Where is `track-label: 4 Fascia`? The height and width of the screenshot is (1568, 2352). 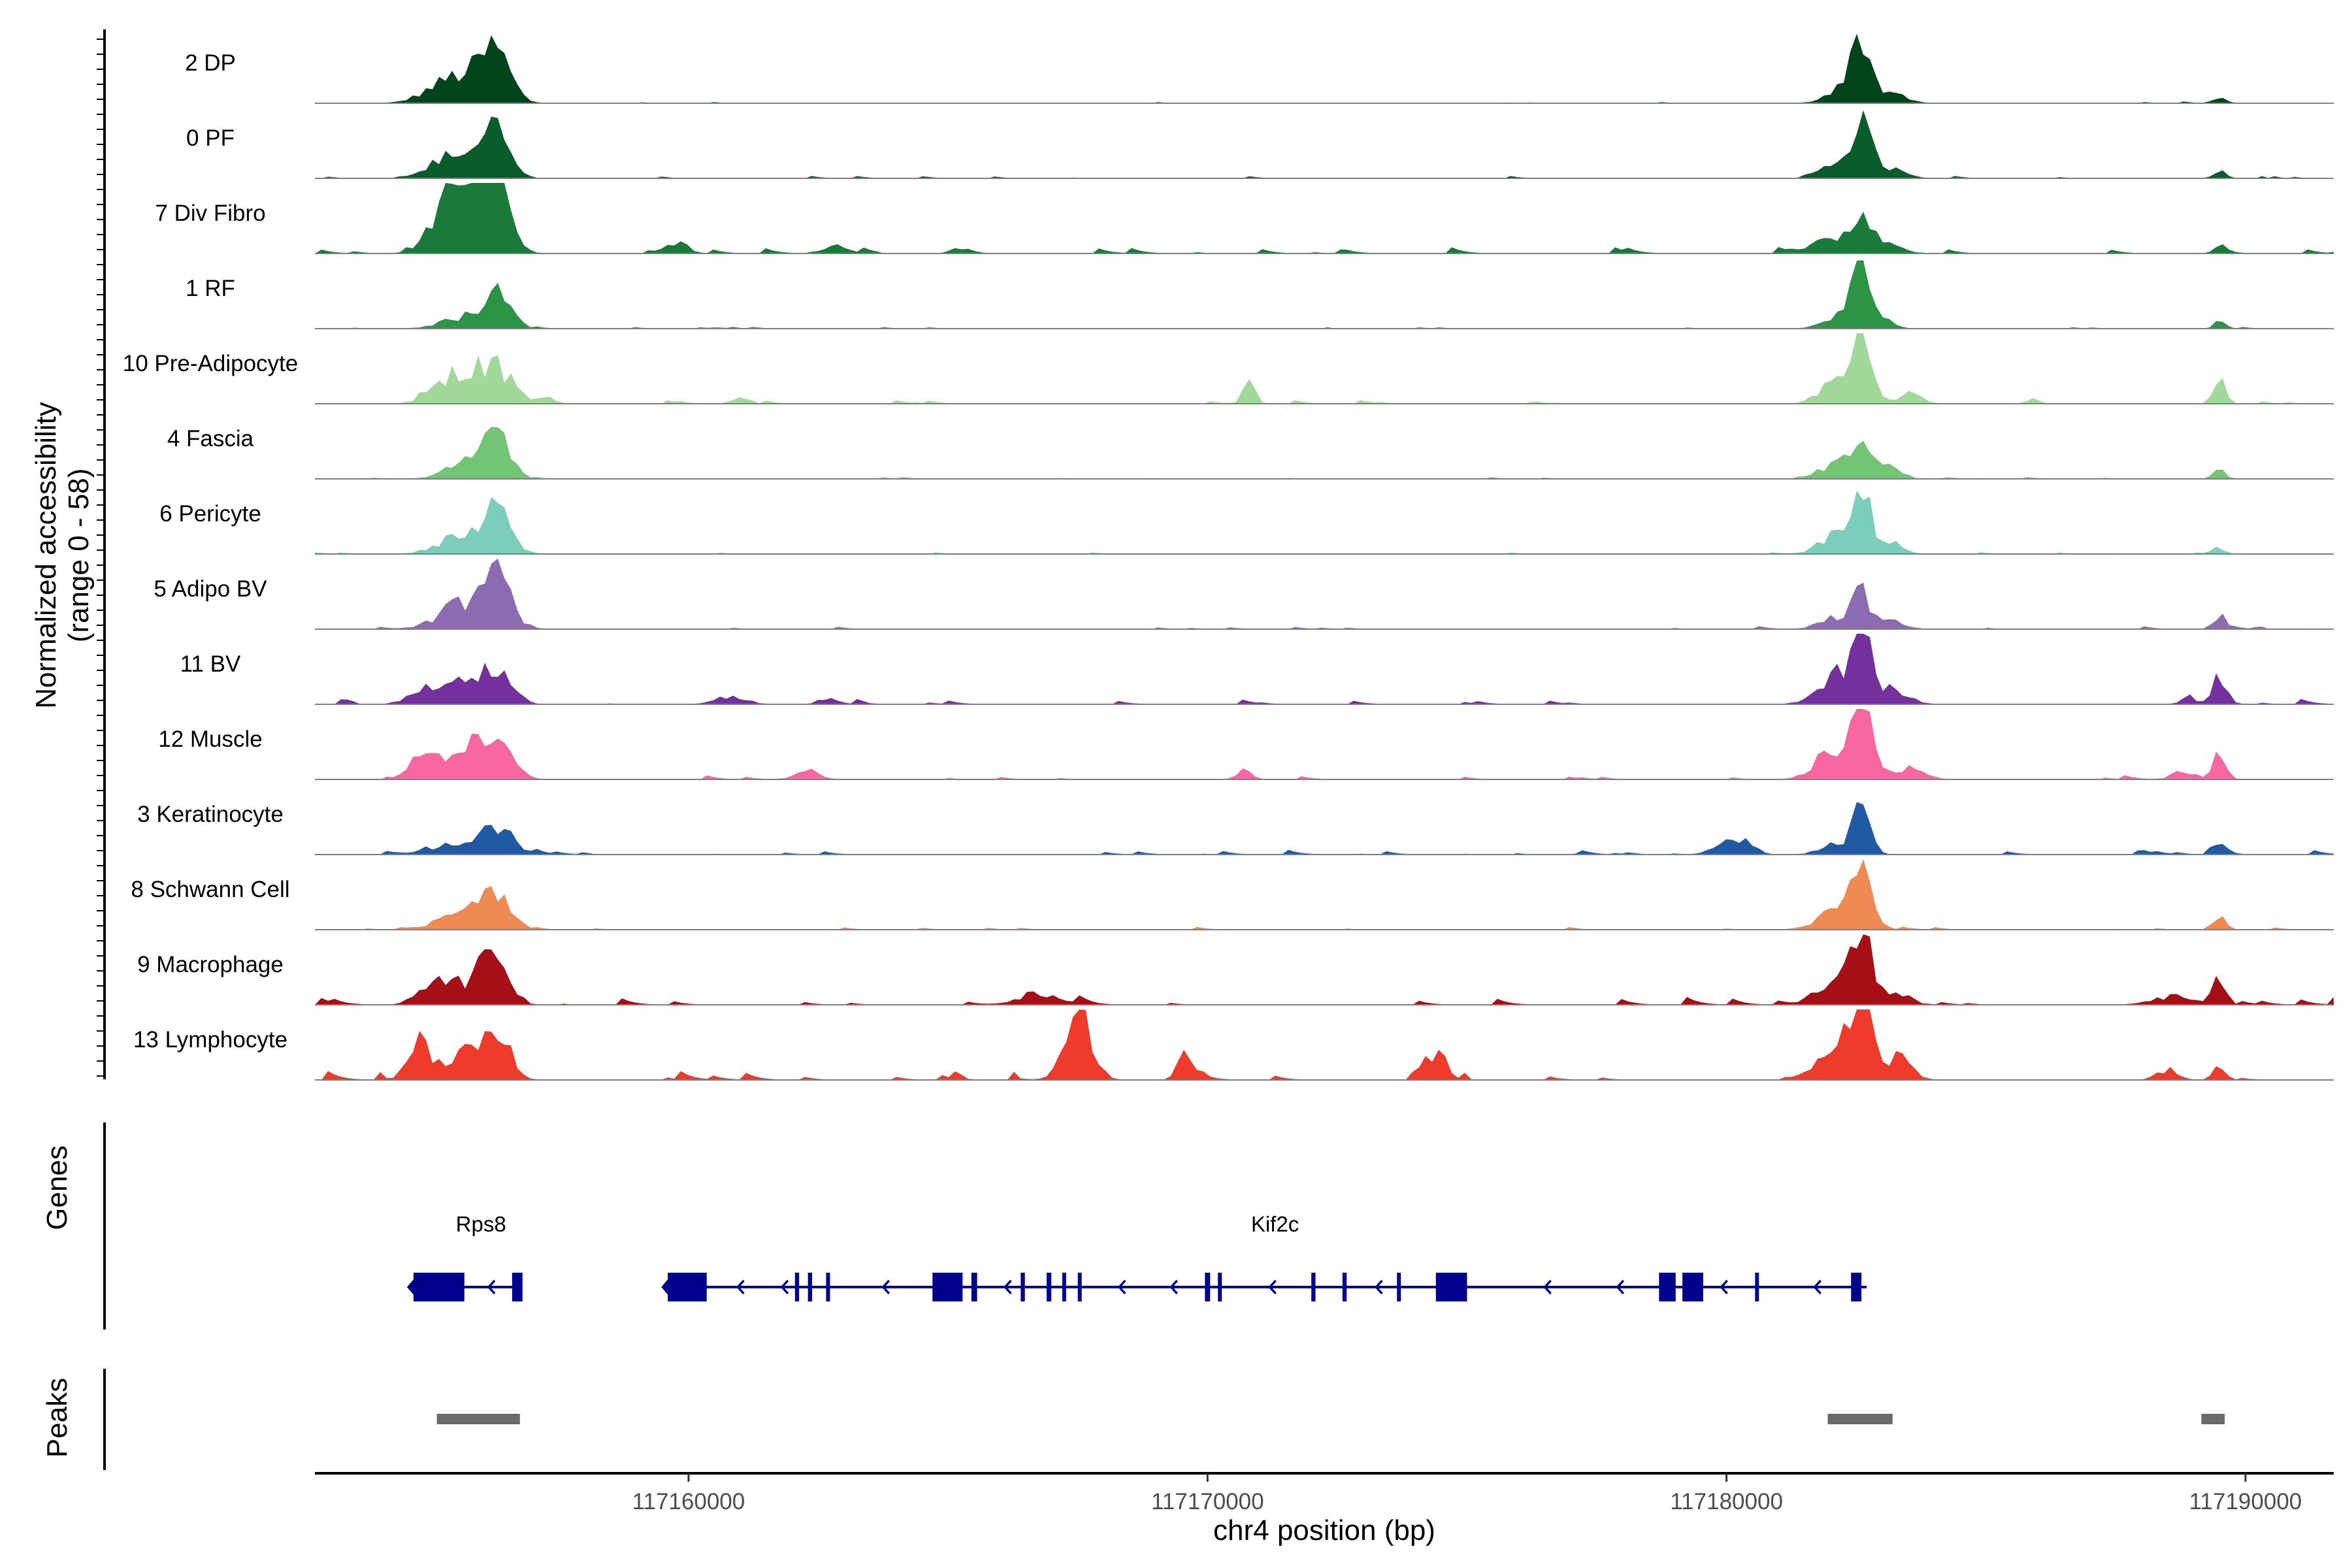
track-label: 4 Fascia is located at coordinates (210, 438).